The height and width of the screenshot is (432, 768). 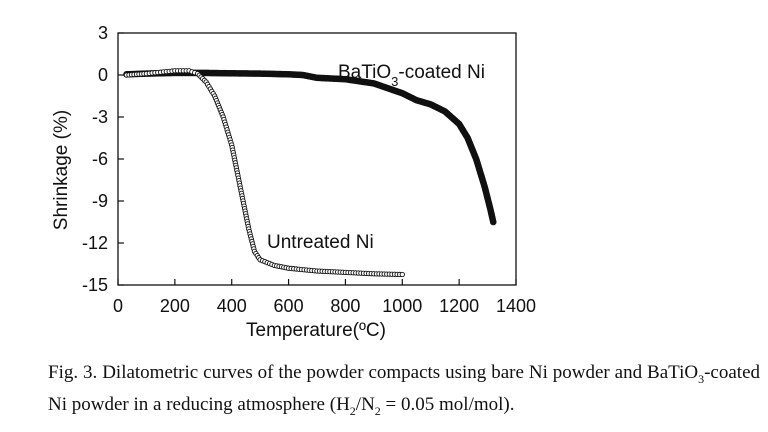 I want to click on x-tick-label: 800, so click(x=345, y=306).